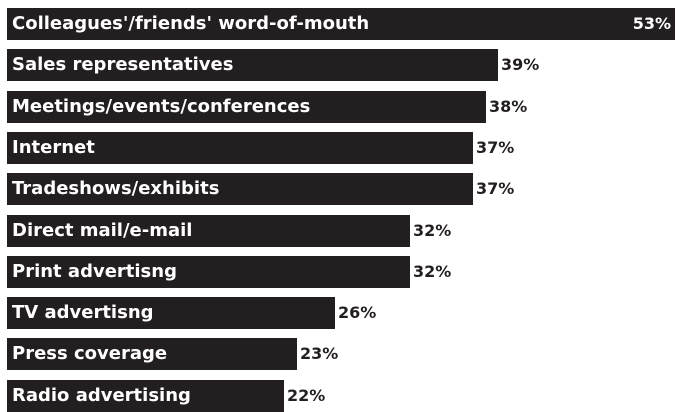 This screenshot has width=676, height=412. I want to click on category-label: Meetings/events/conferences, so click(161, 106).